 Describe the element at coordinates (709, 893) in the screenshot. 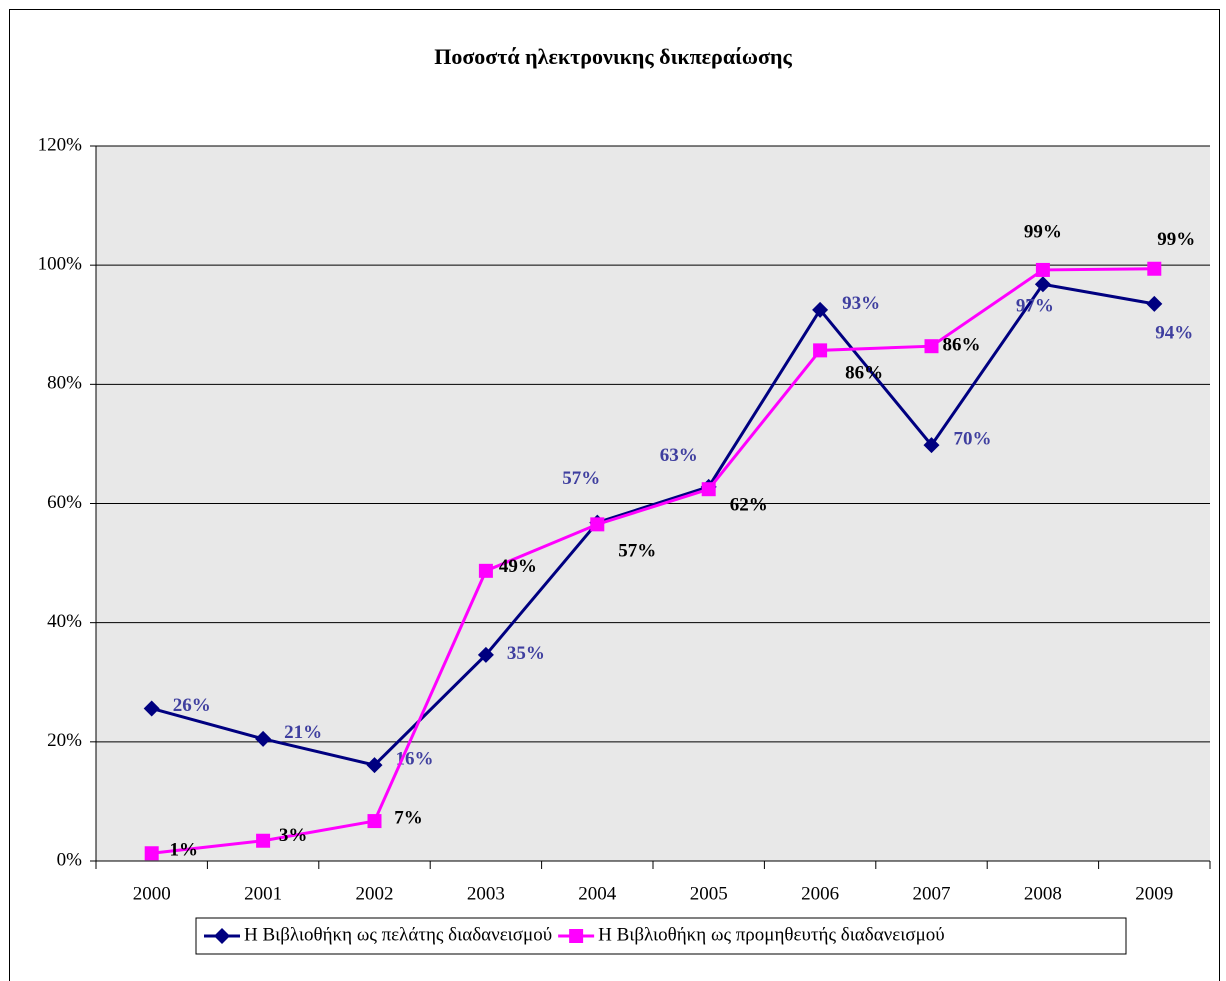

I see `x-tick-label: 2005` at that location.